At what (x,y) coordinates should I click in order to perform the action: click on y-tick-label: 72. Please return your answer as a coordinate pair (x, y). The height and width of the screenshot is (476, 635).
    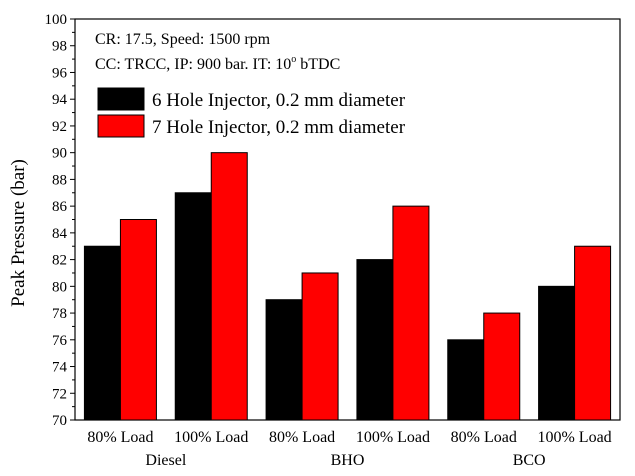
    Looking at the image, I should click on (59, 394).